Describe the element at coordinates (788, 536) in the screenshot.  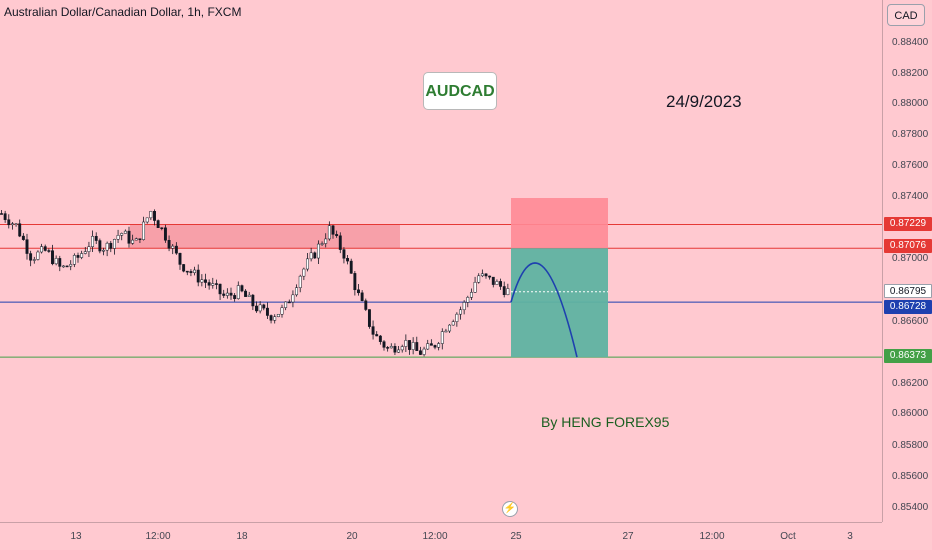
I see `time-tick: Oct` at that location.